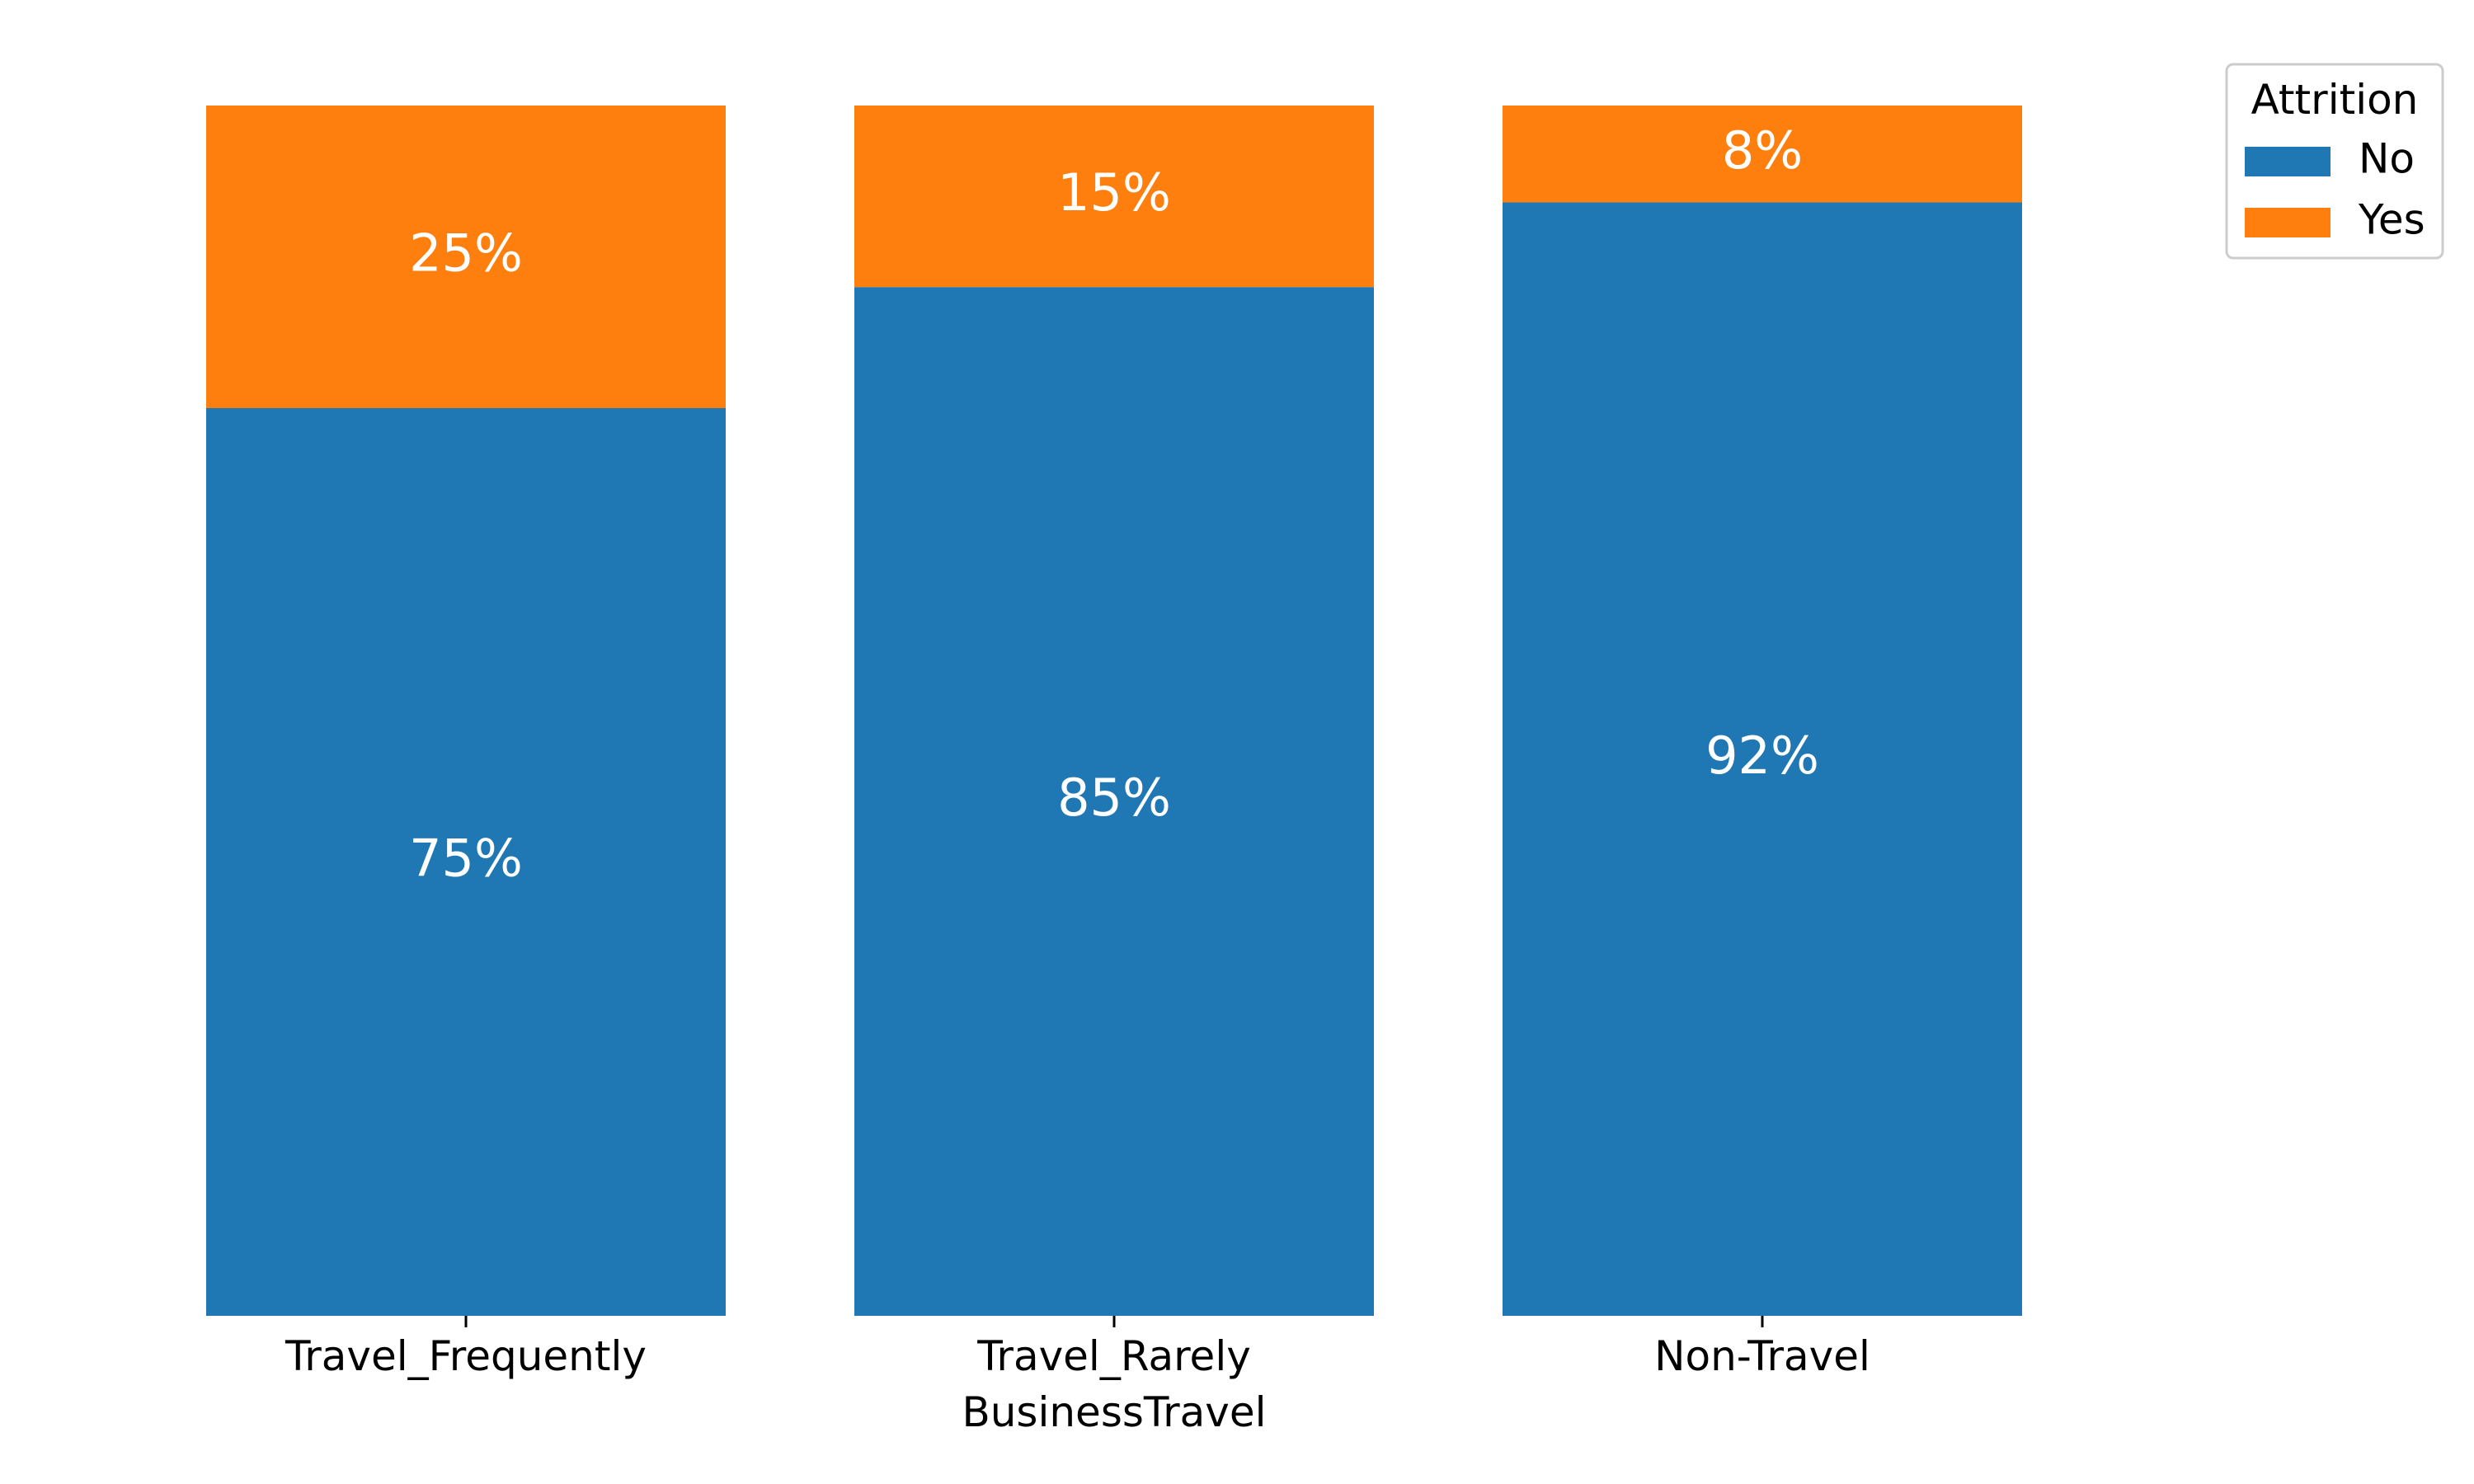  I want to click on bar-travel-rarely-no, so click(1114, 802).